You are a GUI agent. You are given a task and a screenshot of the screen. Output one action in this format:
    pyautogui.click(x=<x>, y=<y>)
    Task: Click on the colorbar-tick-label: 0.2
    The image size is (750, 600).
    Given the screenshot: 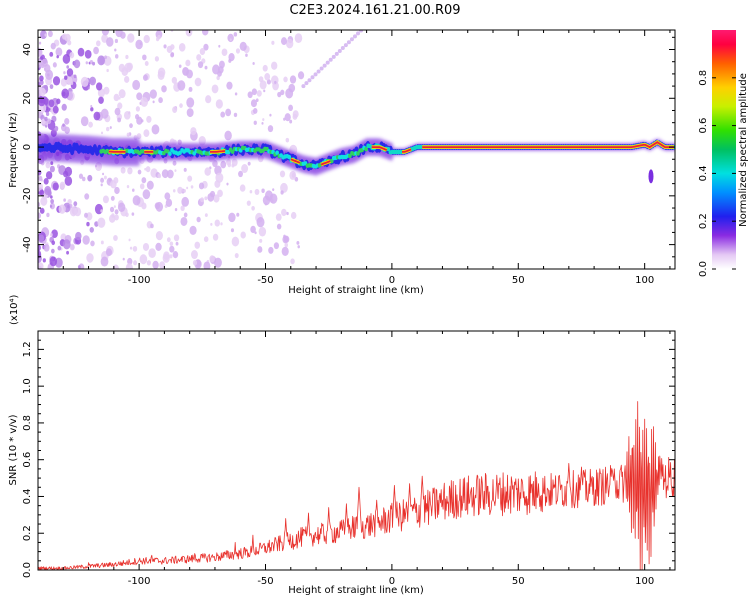 What is the action you would take?
    pyautogui.click(x=703, y=221)
    